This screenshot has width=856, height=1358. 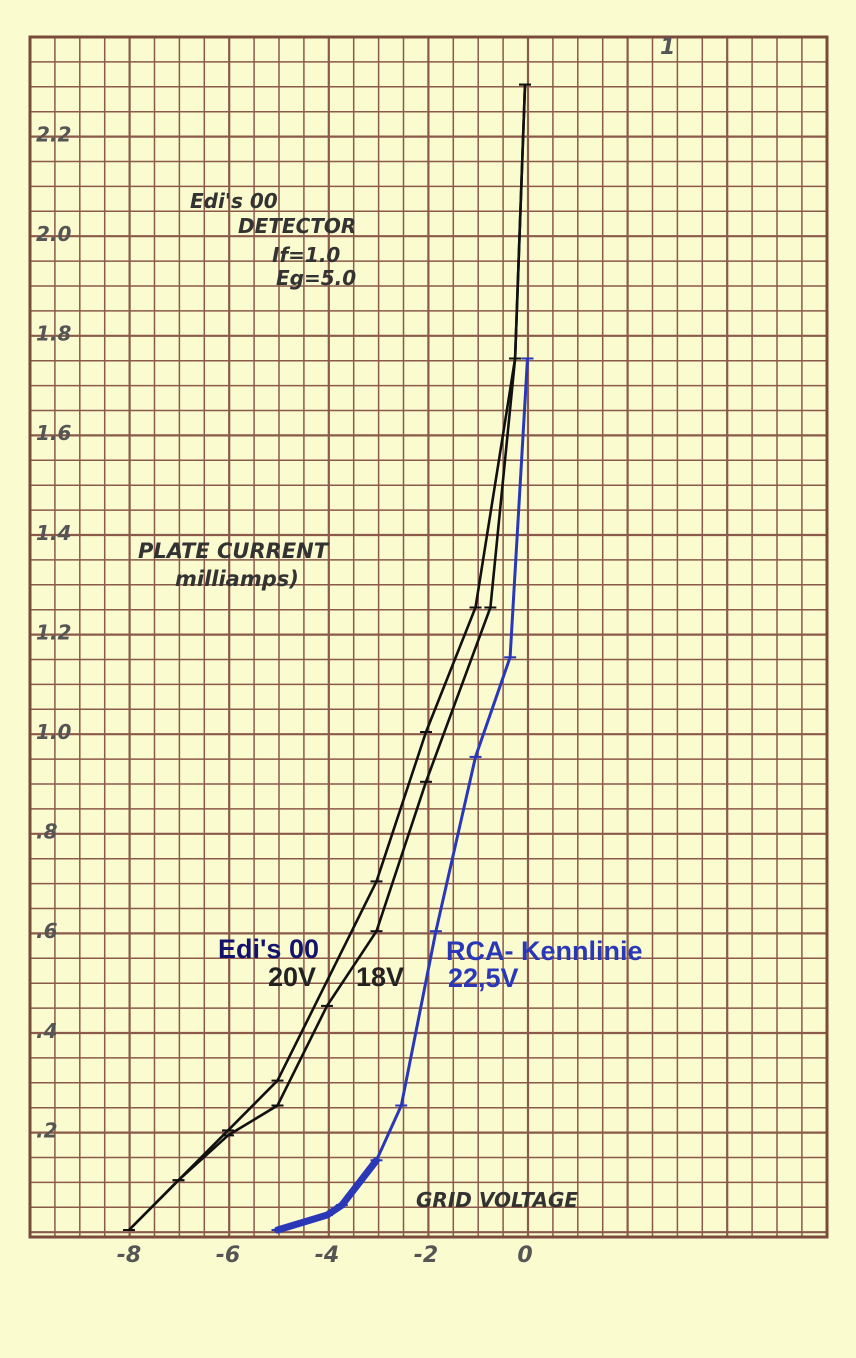 What do you see at coordinates (234, 551) in the screenshot?
I see `y-axis-label-line-1: PLATE CURRENT` at bounding box center [234, 551].